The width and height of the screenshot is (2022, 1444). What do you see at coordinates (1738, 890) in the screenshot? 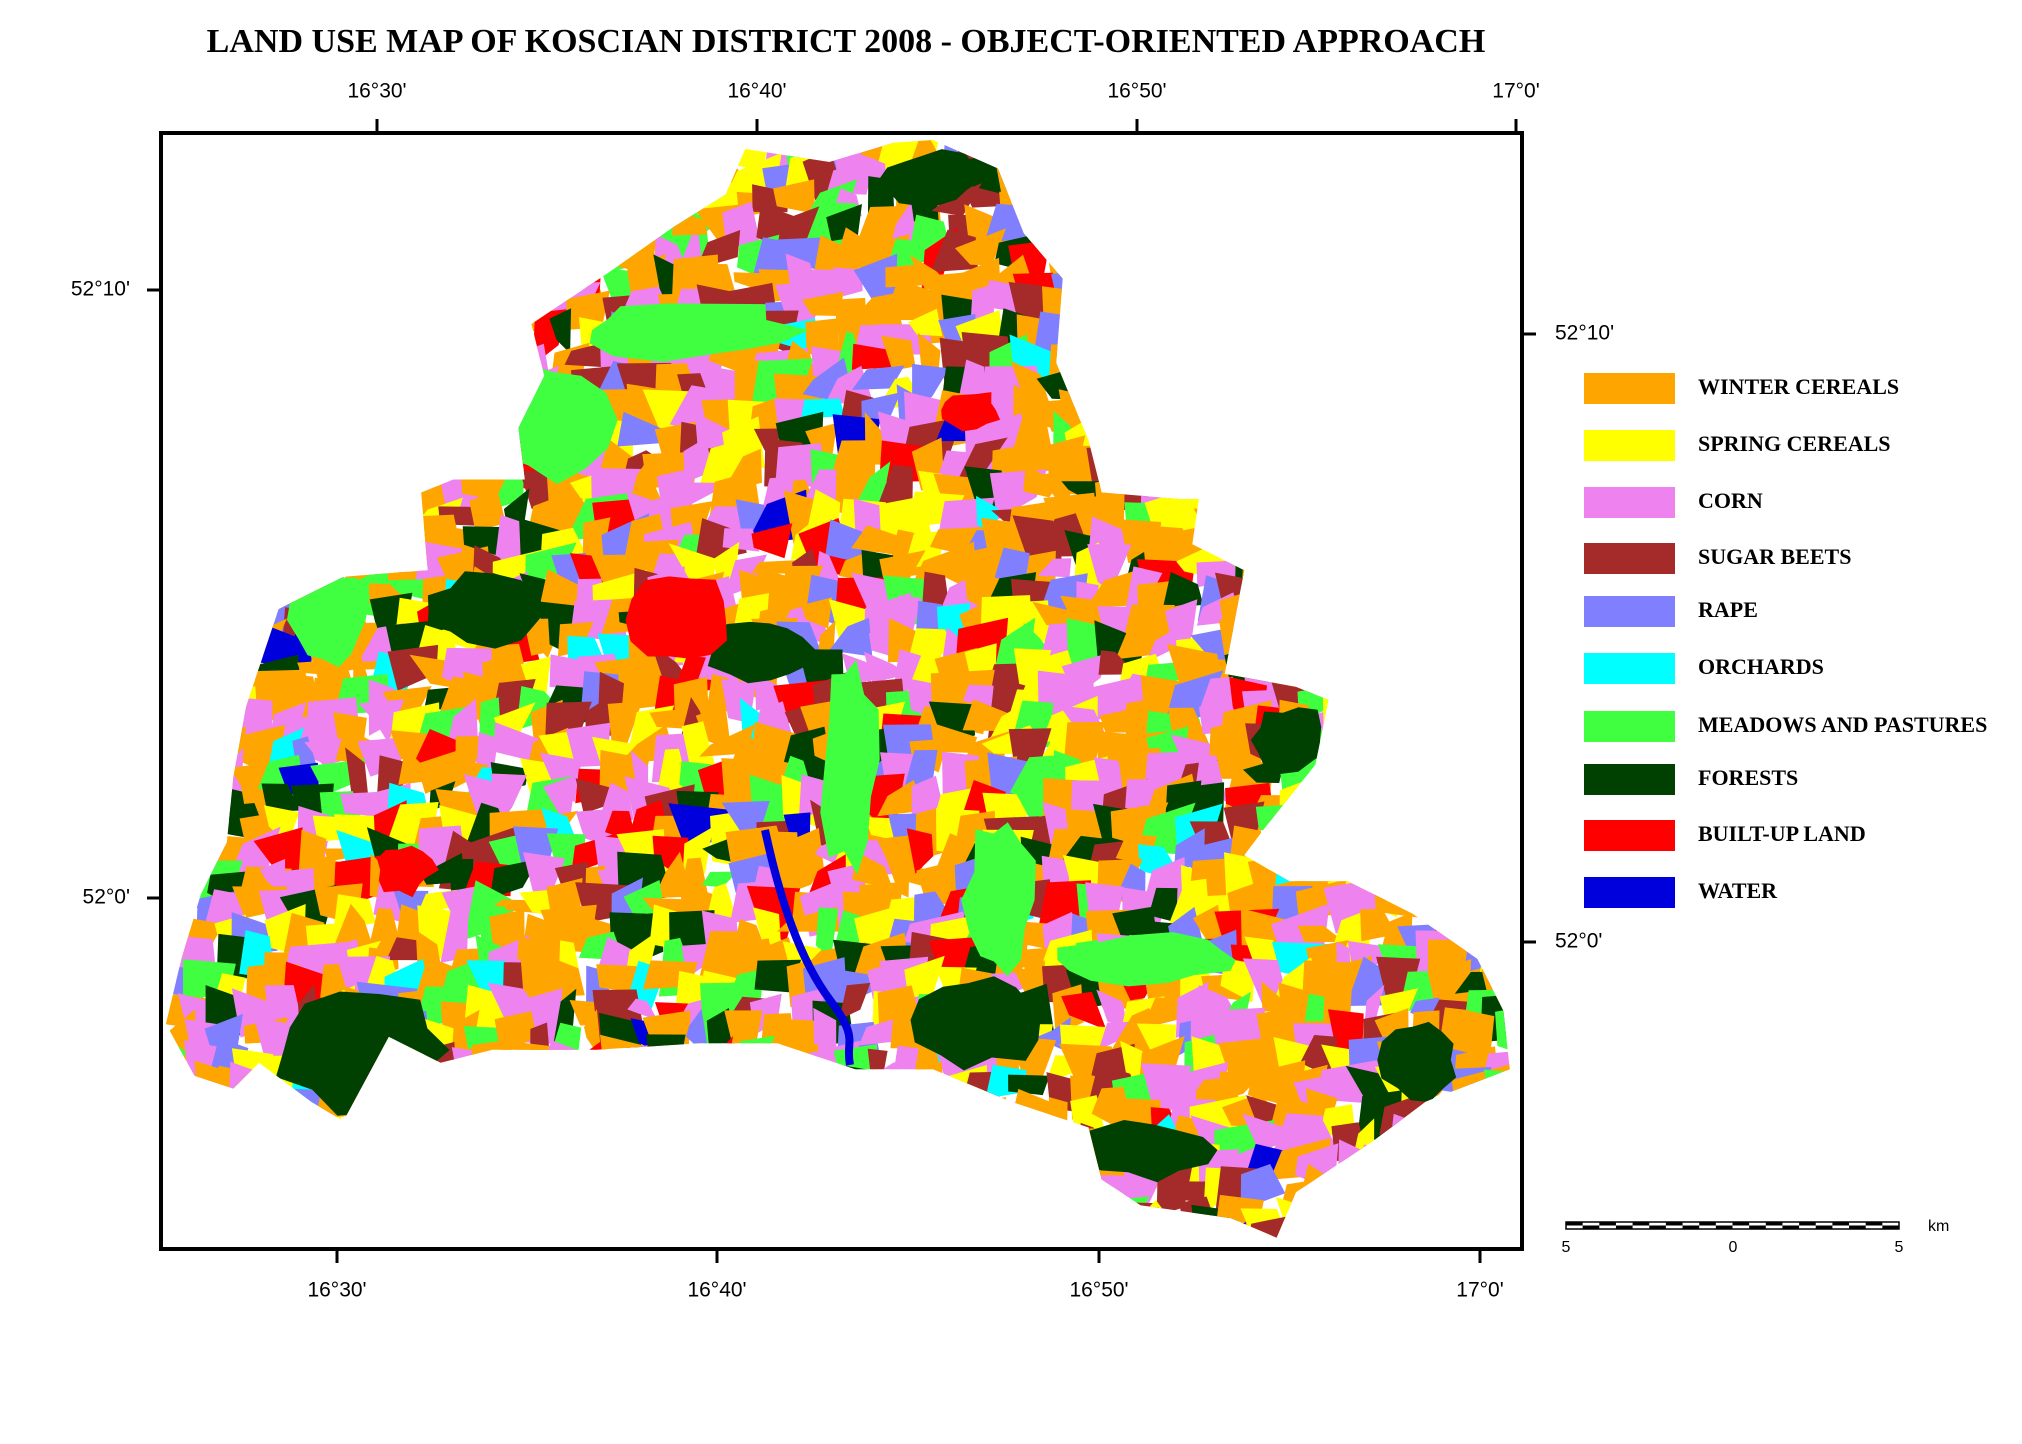
I see `legend-label: WATER` at bounding box center [1738, 890].